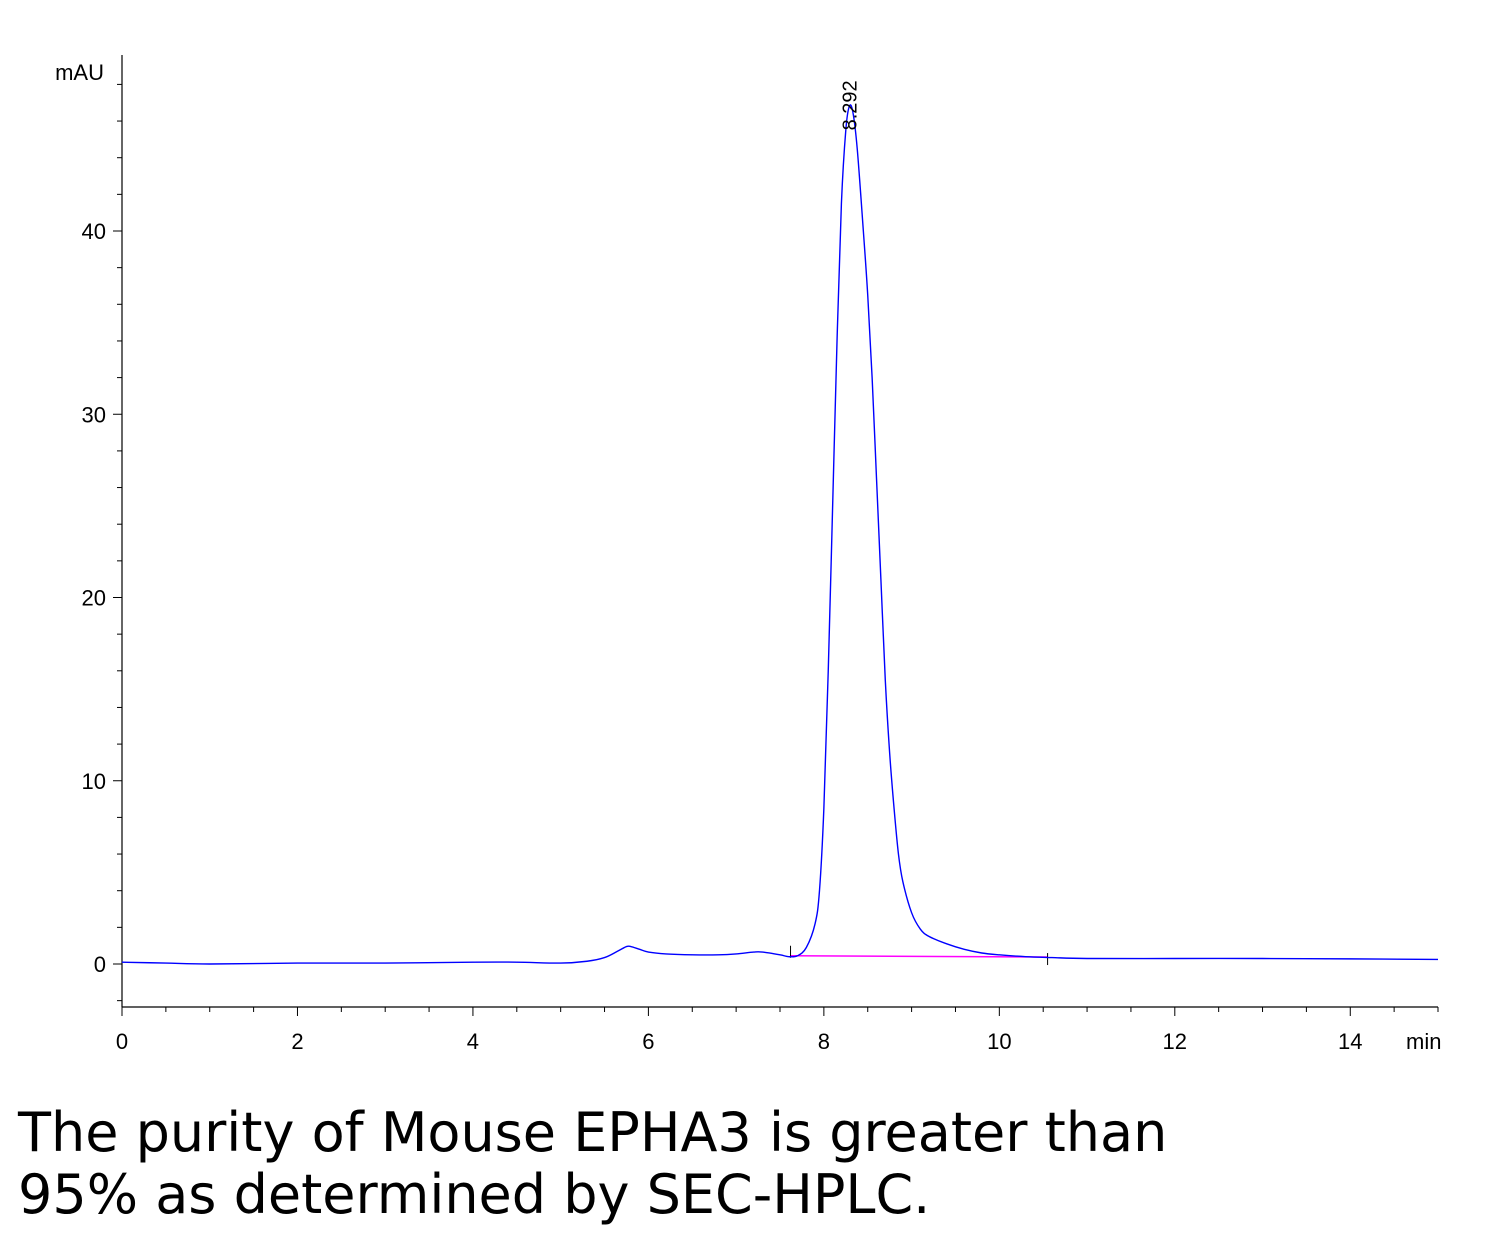  I want to click on y-axis-label: mAU, so click(79, 72).